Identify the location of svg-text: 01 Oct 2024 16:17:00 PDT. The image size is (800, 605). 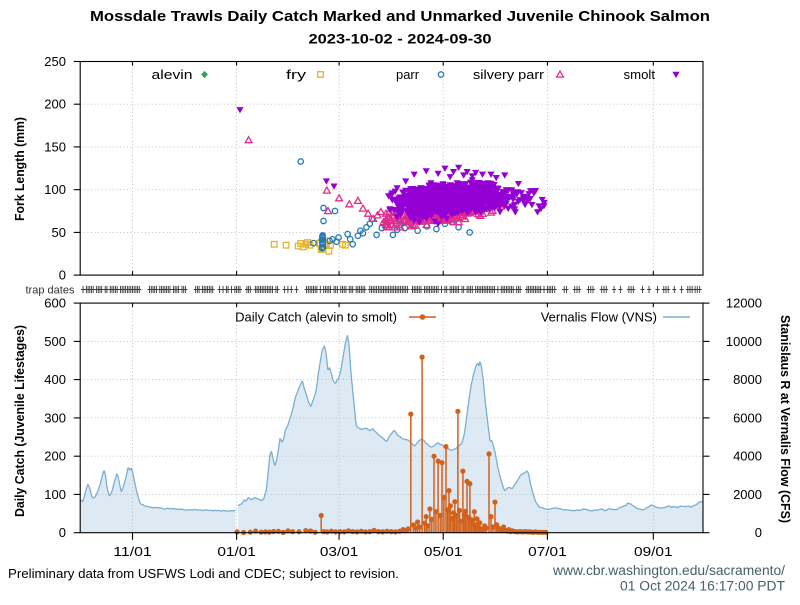
(702, 586).